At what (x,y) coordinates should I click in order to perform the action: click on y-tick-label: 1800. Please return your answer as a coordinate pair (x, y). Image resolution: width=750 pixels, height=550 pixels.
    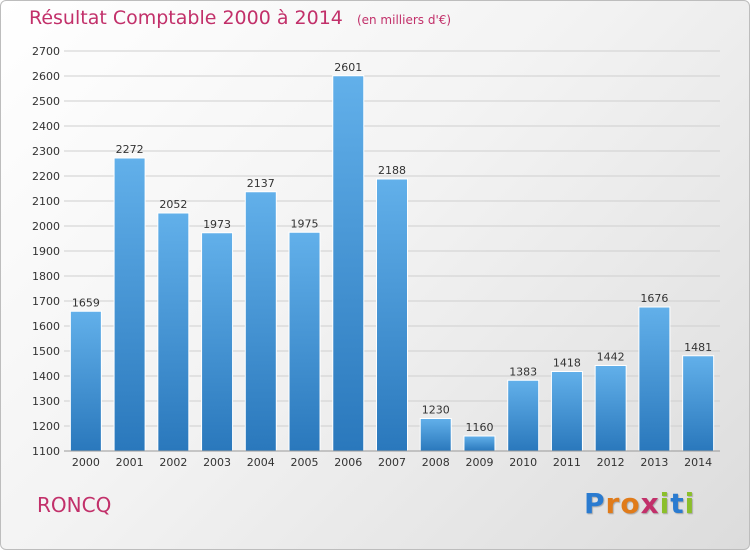
    Looking at the image, I should click on (46, 276).